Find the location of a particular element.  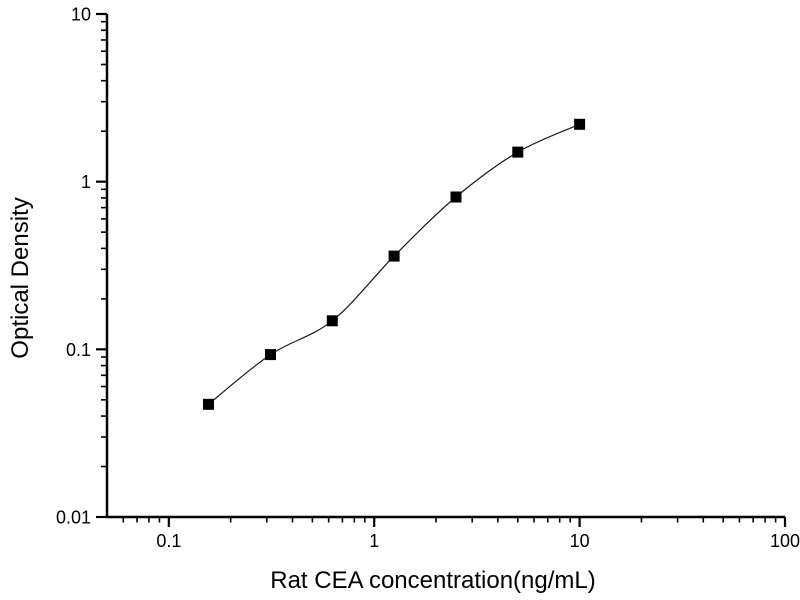

x-tick-label: 1 is located at coordinates (374, 541).